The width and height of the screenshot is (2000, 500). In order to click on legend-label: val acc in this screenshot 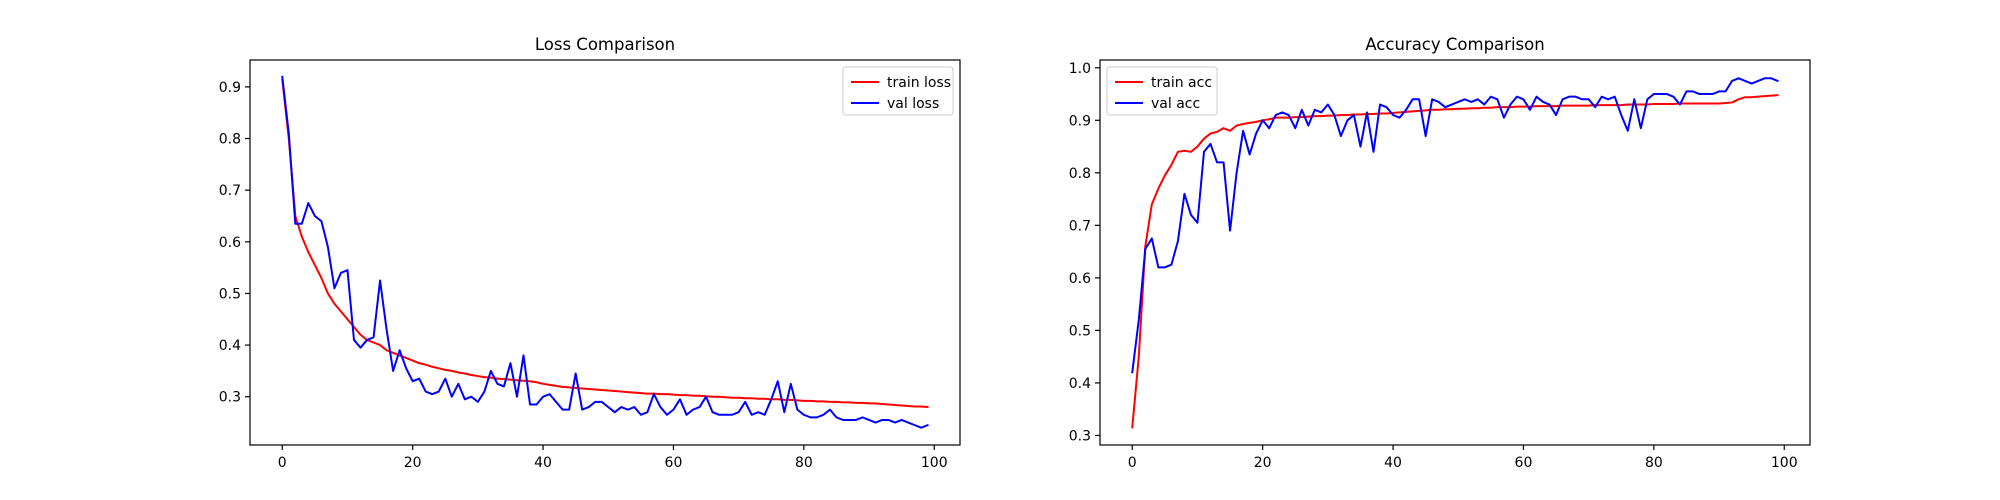, I will do `click(1175, 104)`.